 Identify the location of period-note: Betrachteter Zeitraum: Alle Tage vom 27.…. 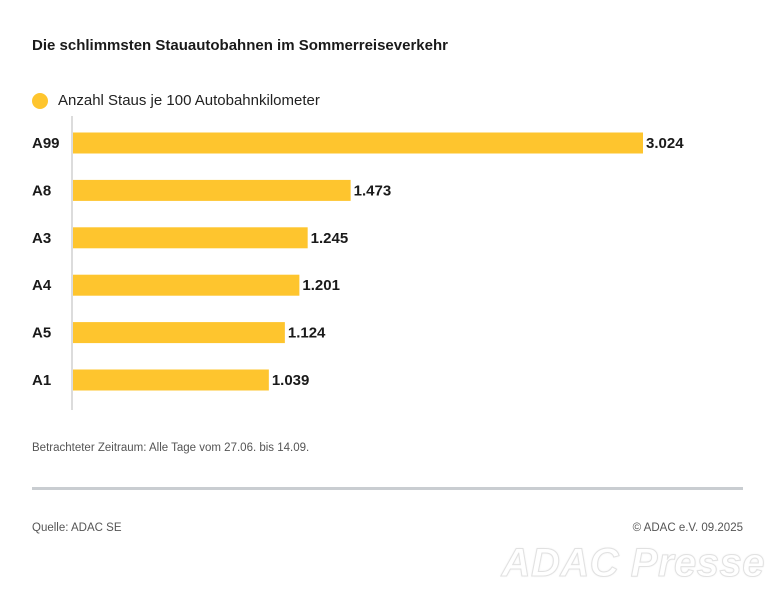
(171, 448).